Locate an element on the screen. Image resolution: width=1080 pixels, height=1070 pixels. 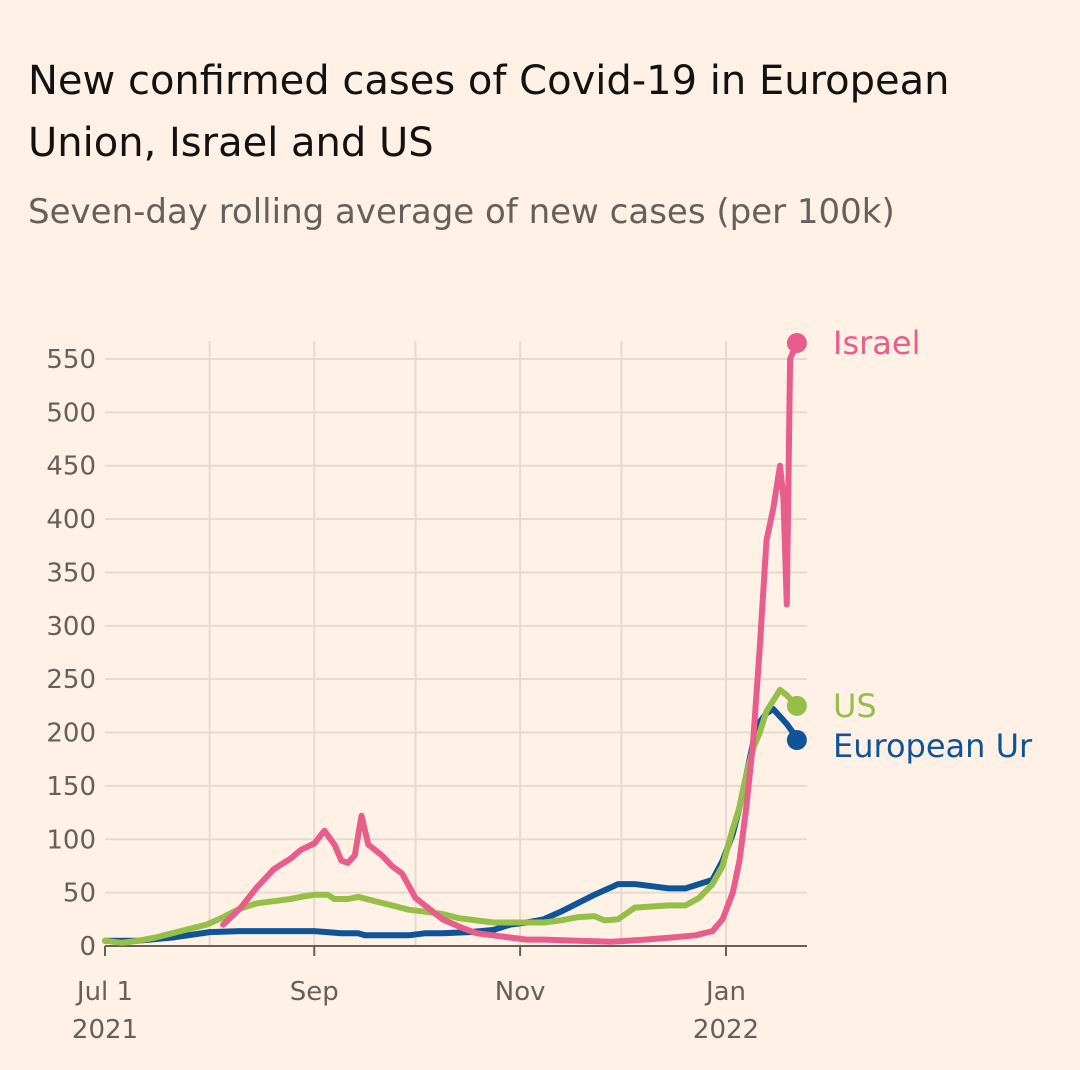
y-tick-label: 250 is located at coordinates (71, 680).